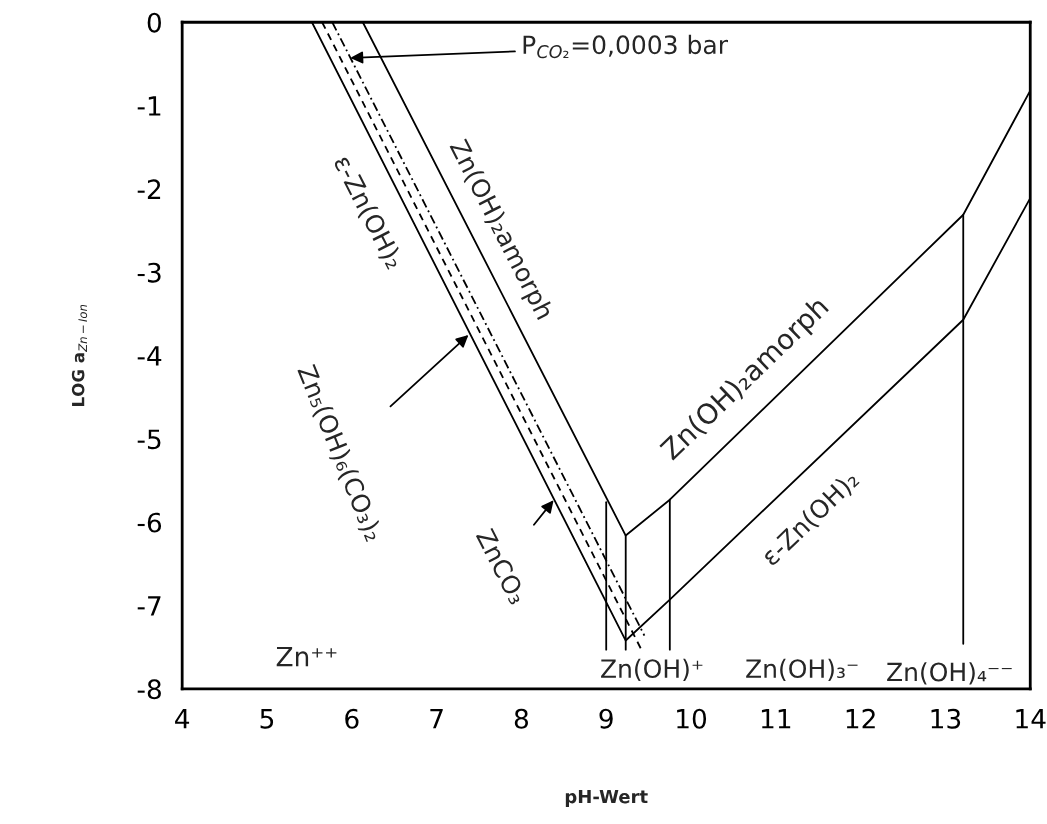  Describe the element at coordinates (946, 718) in the screenshot. I see `x-tick-label: 13` at that location.